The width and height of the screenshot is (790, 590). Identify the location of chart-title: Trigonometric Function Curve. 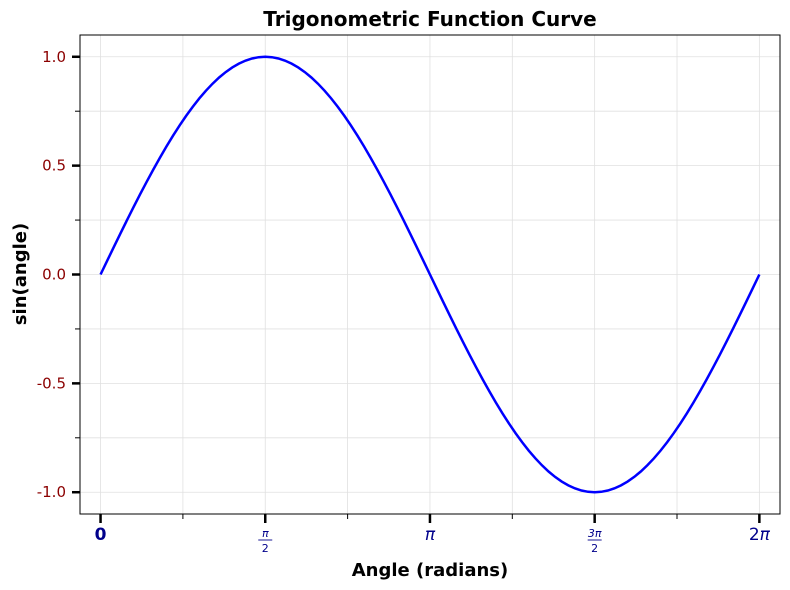
(429, 19).